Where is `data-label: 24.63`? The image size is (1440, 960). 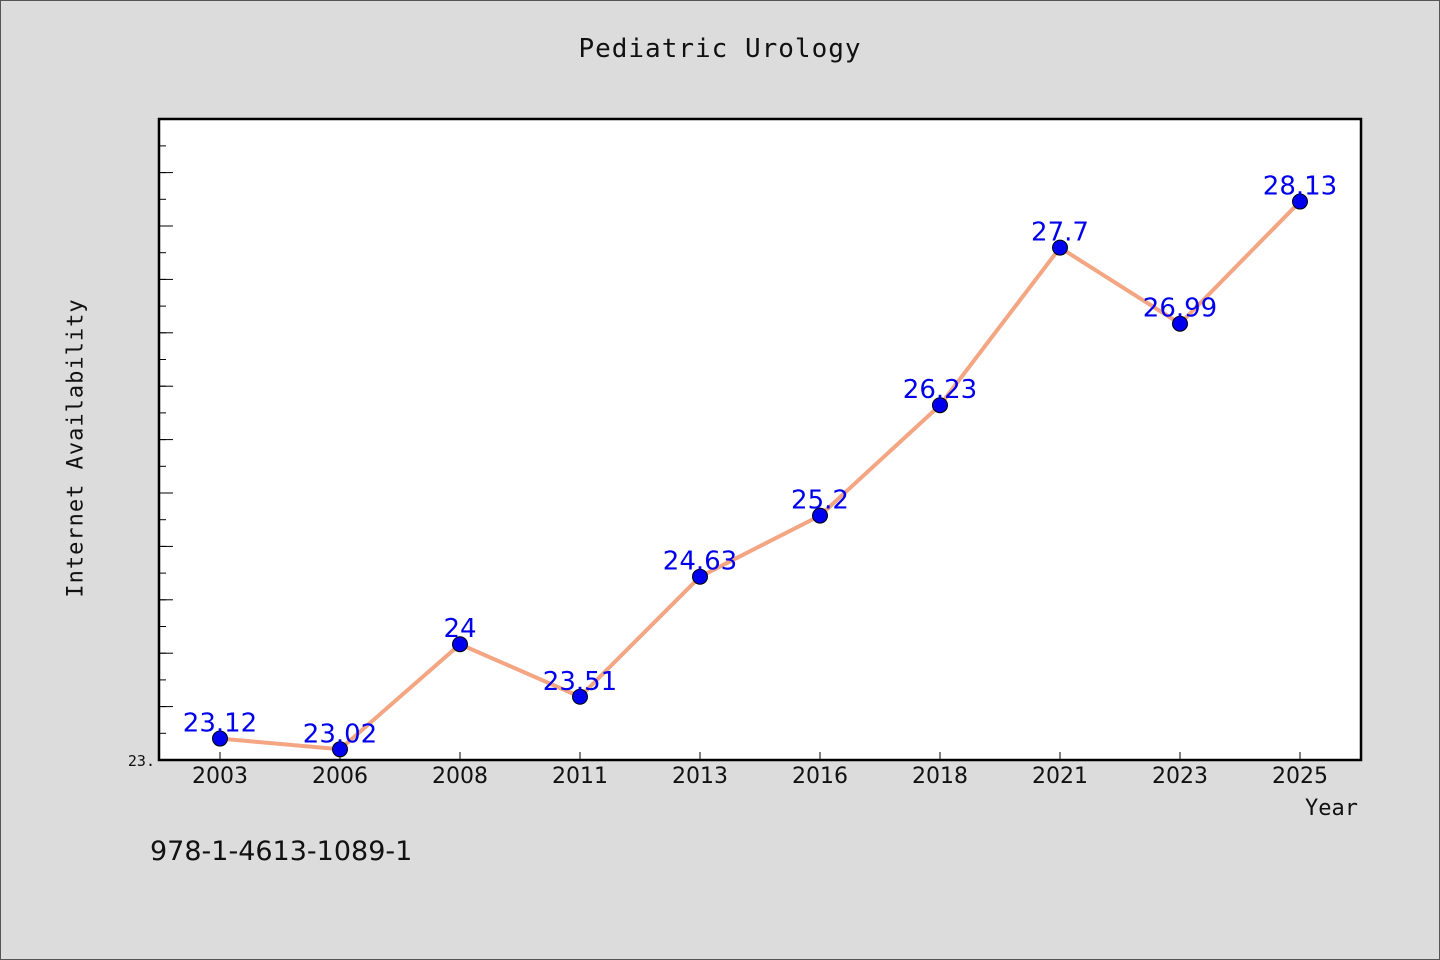 data-label: 24.63 is located at coordinates (700, 562).